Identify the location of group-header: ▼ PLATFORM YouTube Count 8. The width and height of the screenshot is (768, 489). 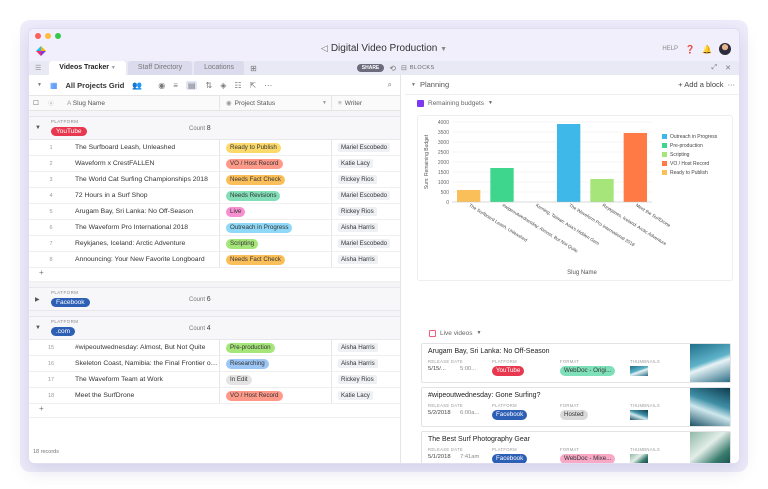
(214, 128).